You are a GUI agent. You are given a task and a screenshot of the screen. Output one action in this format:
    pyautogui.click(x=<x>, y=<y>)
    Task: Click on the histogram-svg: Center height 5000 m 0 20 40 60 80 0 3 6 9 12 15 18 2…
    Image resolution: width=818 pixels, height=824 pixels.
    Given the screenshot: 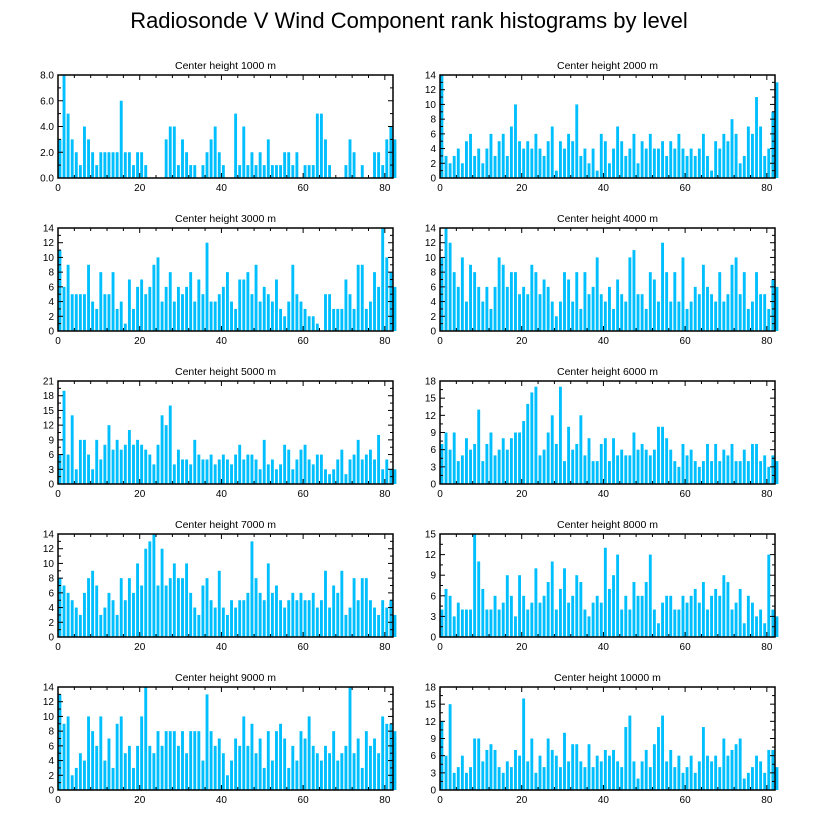 What is the action you would take?
    pyautogui.click(x=220, y=433)
    